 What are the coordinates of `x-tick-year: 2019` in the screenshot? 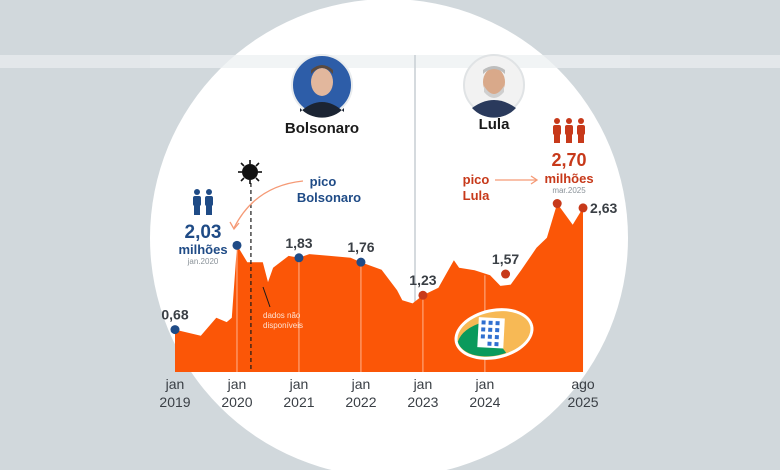 It's located at (174, 402).